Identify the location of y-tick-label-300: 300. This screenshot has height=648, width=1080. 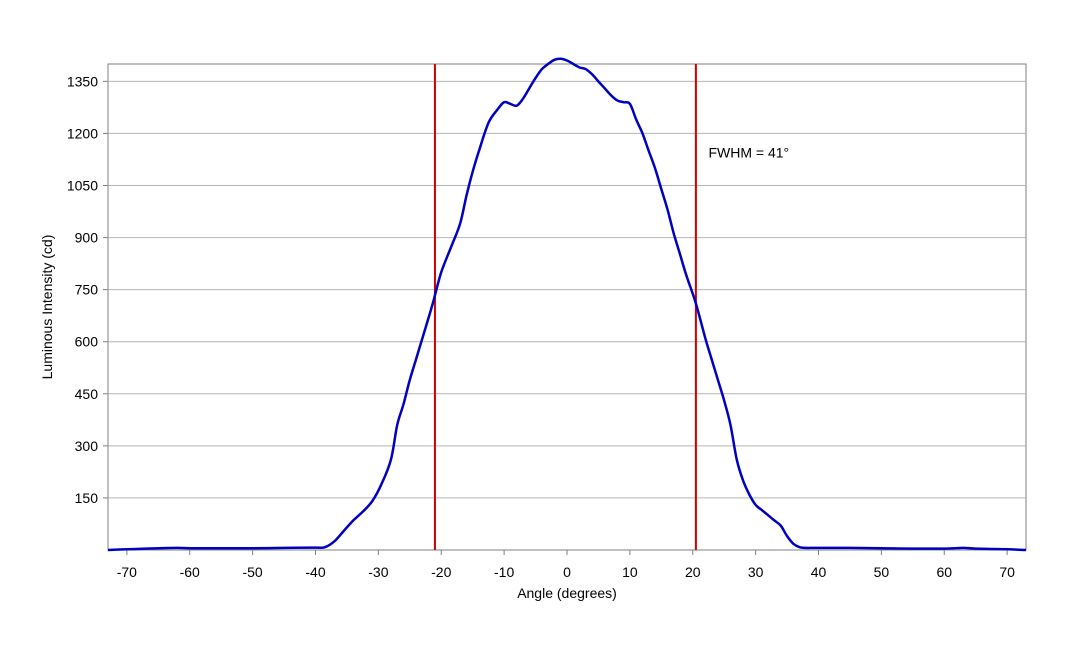
(87, 446).